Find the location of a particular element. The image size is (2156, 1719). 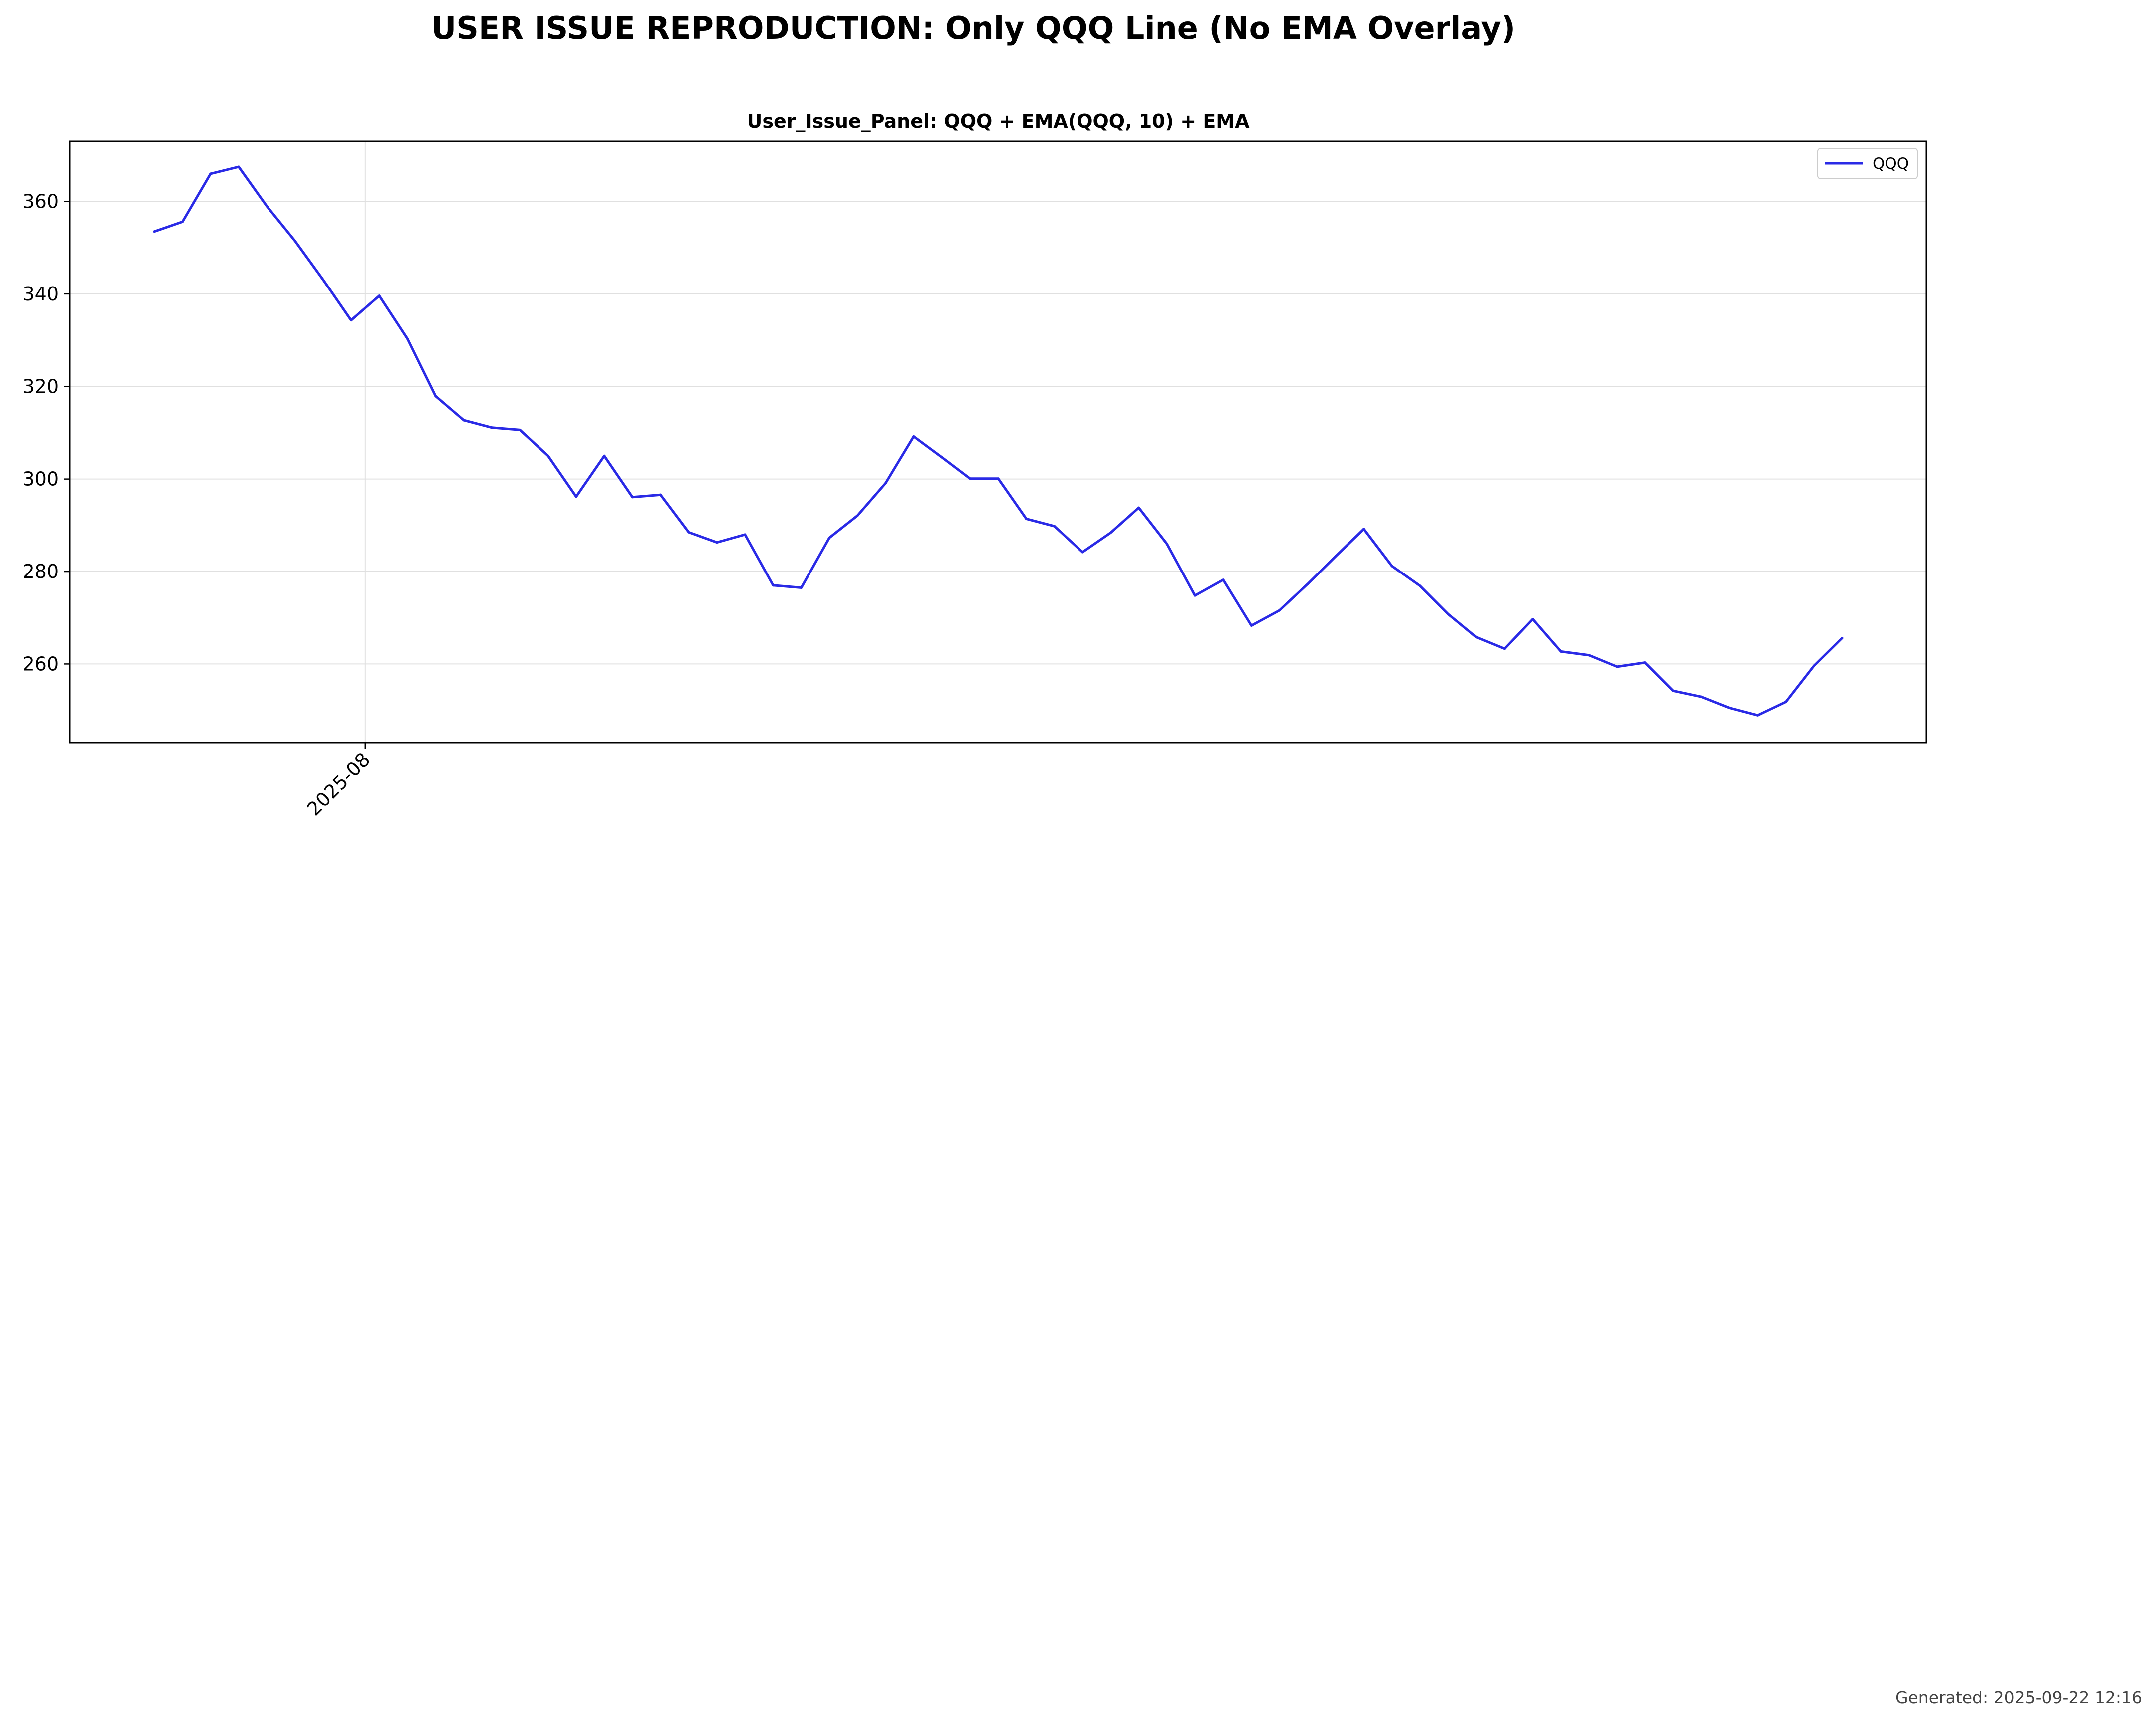

y-tick-label: 360 is located at coordinates (40, 202).